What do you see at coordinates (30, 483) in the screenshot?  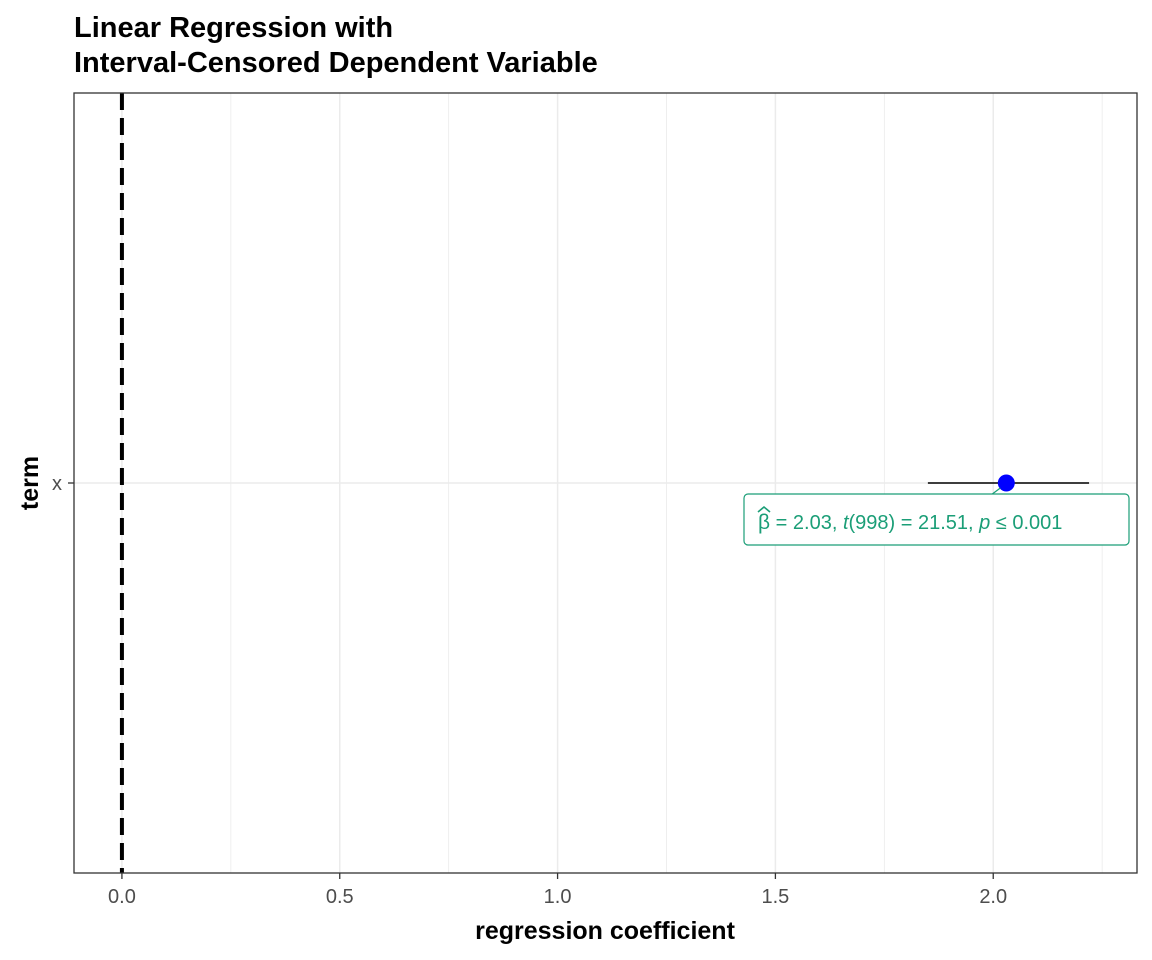 I see `y-axis-title: term` at bounding box center [30, 483].